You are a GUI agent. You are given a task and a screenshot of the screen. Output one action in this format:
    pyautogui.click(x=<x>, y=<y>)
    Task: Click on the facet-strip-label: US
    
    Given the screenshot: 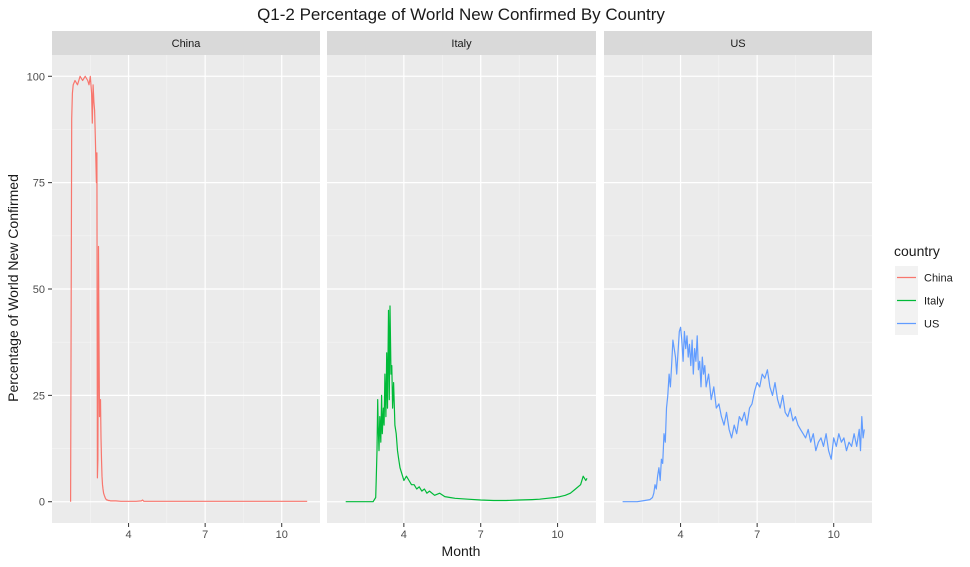 What is the action you would take?
    pyautogui.click(x=737, y=44)
    